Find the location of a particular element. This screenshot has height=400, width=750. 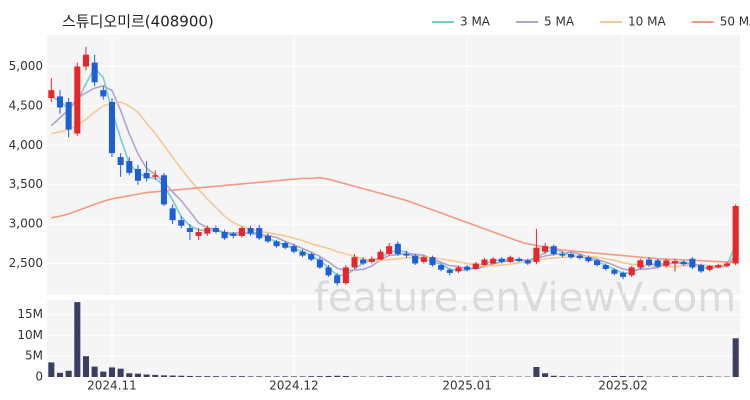

x-tick-label: 2025.01 is located at coordinates (467, 386).